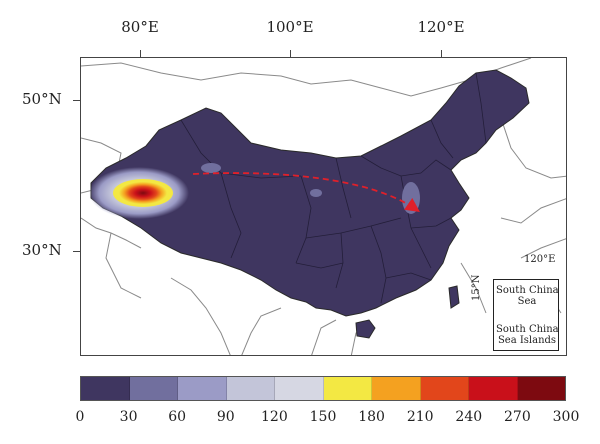 The height and width of the screenshot is (444, 600). Describe the element at coordinates (42, 250) in the screenshot. I see `lat-label-30n: 30°N` at that location.